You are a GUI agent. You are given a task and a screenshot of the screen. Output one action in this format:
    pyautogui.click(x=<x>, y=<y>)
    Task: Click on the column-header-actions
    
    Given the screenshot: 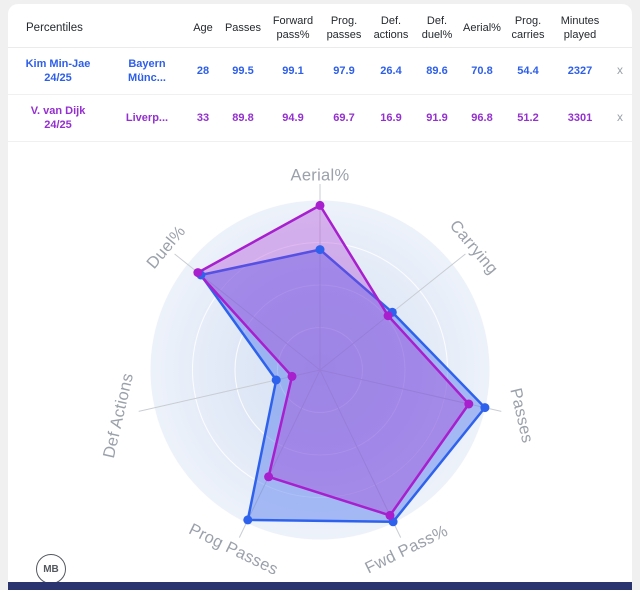 What is the action you would take?
    pyautogui.click(x=620, y=29)
    